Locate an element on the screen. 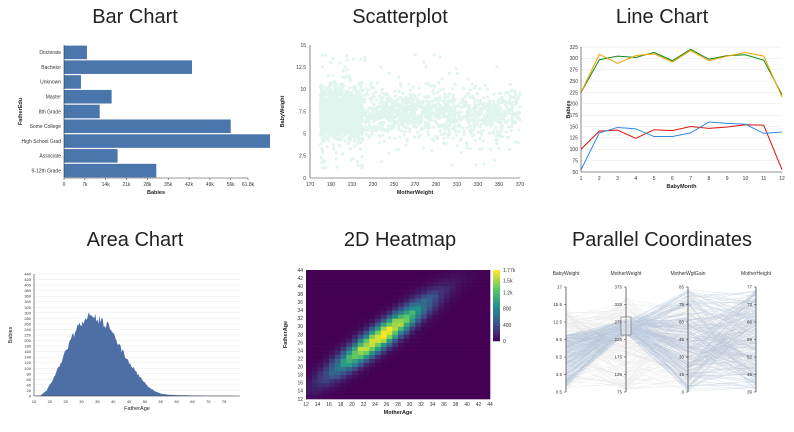  x-tick-label: 12 is located at coordinates (306, 405).